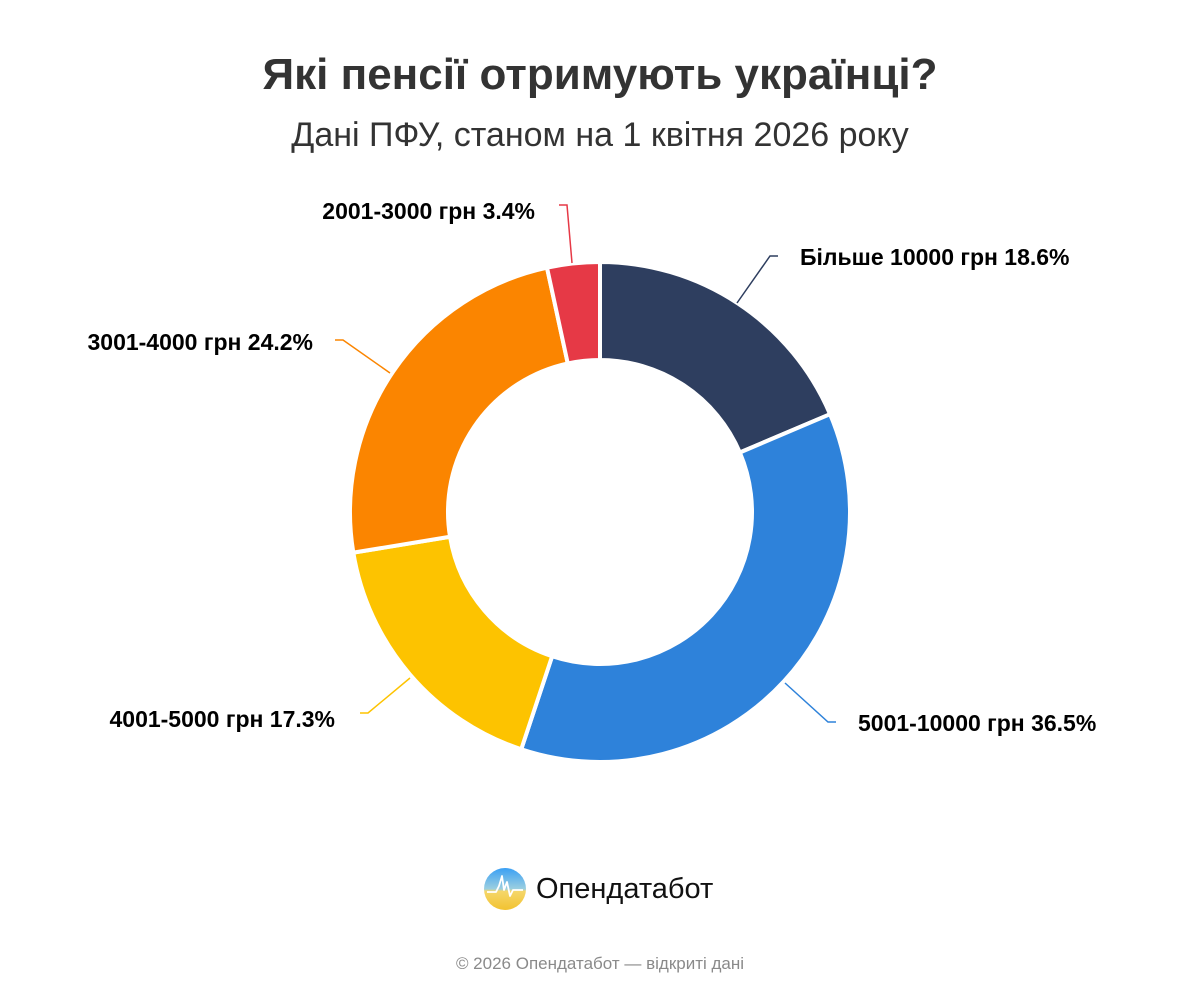 Image resolution: width=1200 pixels, height=1000 pixels. What do you see at coordinates (600, 963) in the screenshot?
I see `footer-copyright: © 2026 Опендатабот — відкриті дані` at bounding box center [600, 963].